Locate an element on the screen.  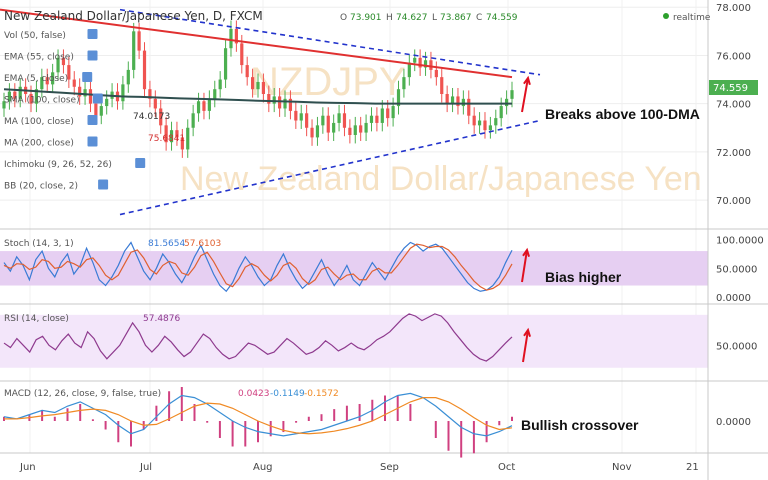
realtime-dot-icon is located at coordinates (666, 16).